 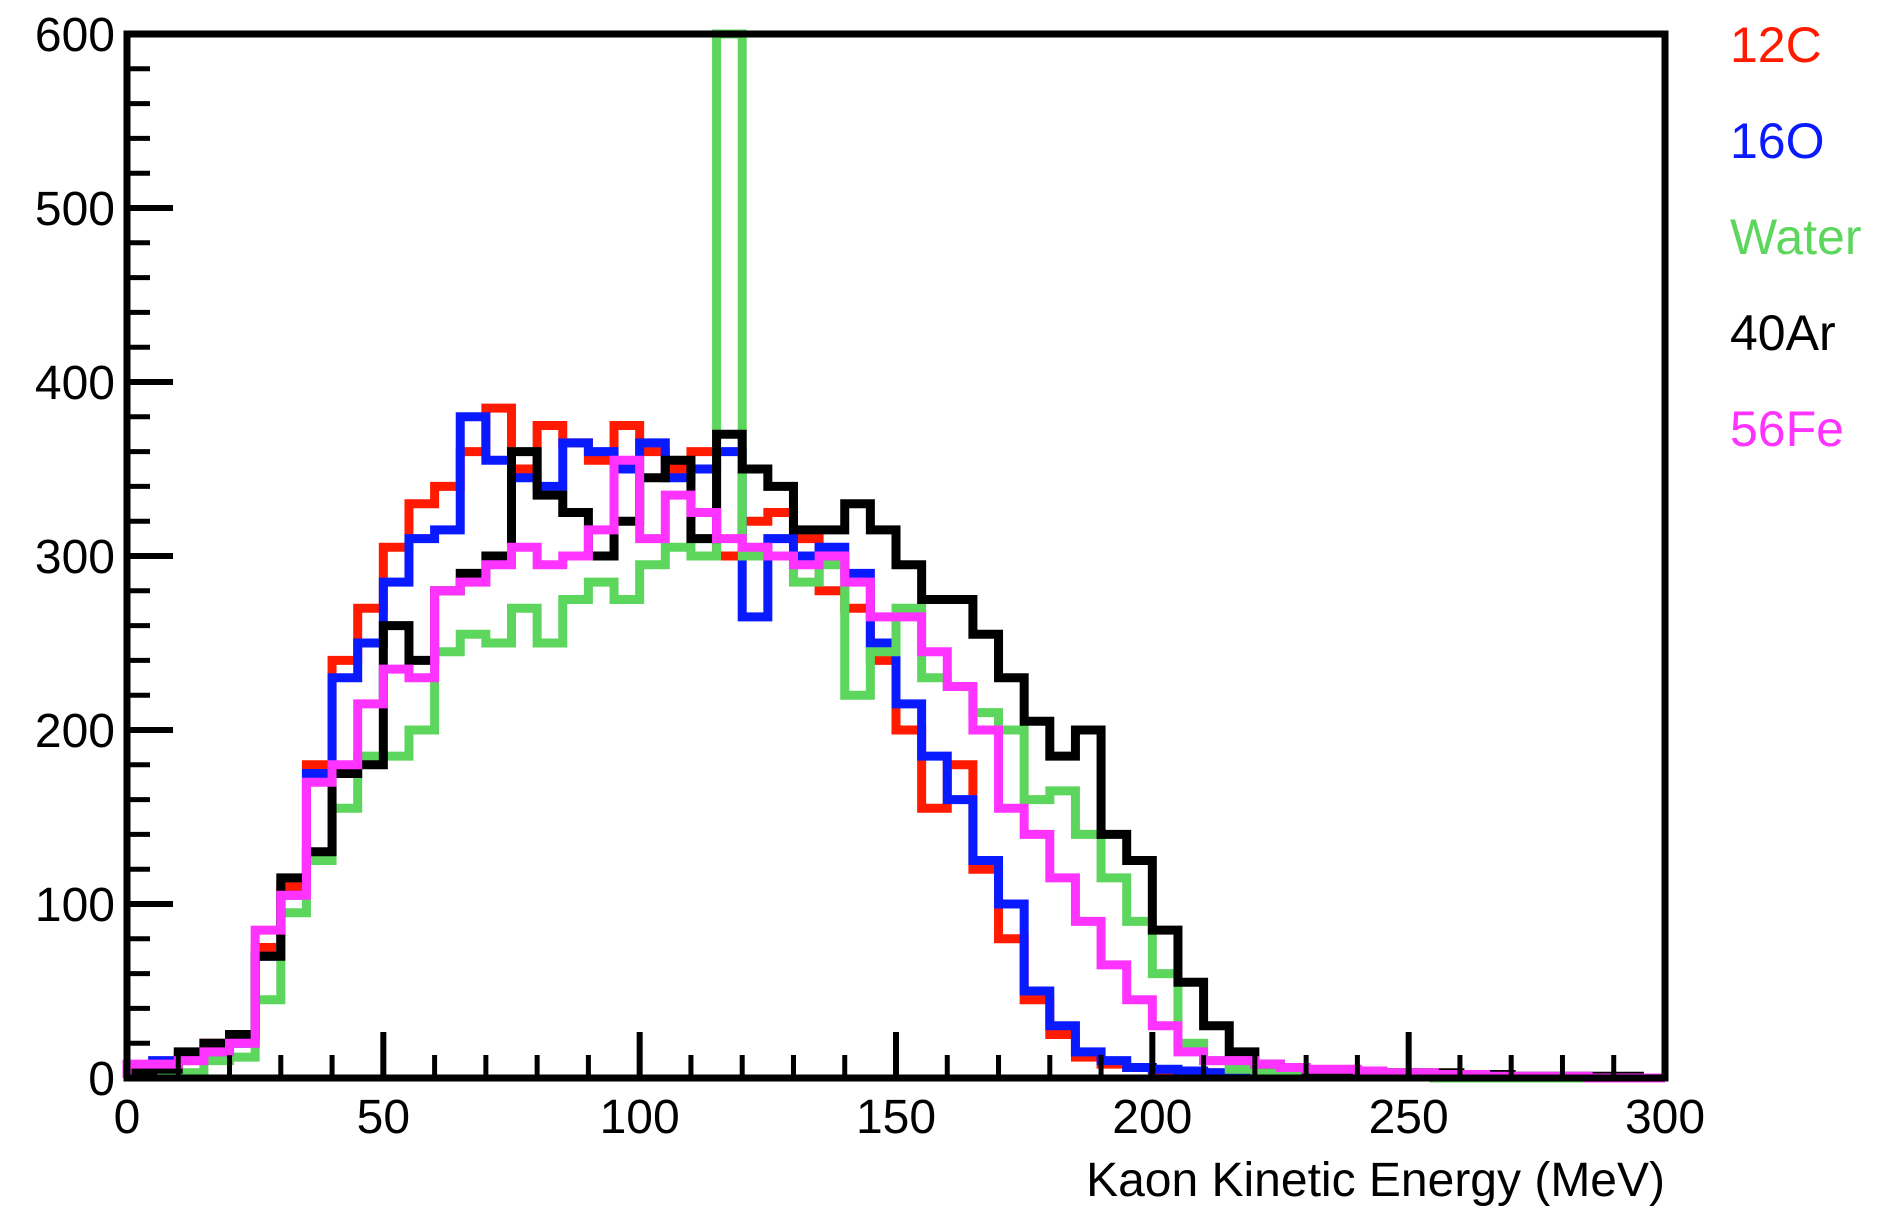 I want to click on x-tick-label: 100, so click(x=640, y=1117).